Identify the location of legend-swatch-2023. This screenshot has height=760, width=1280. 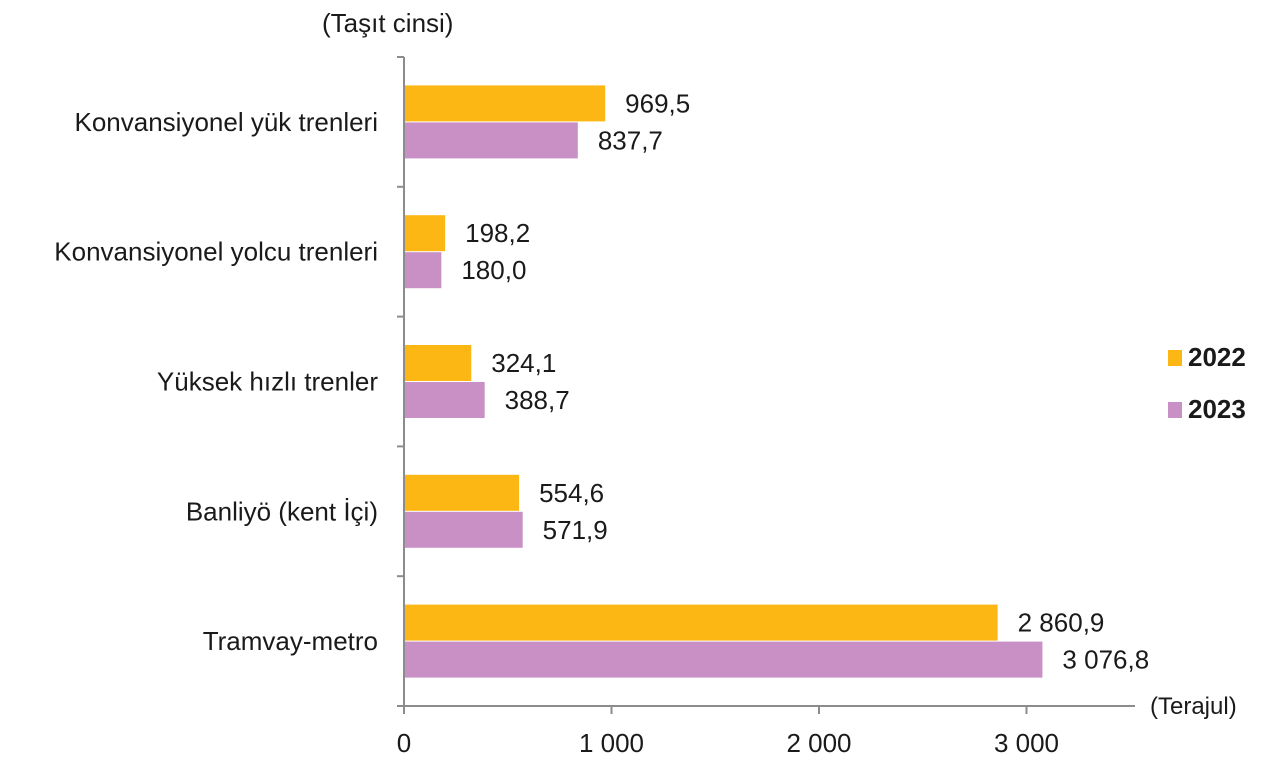
(1175, 410).